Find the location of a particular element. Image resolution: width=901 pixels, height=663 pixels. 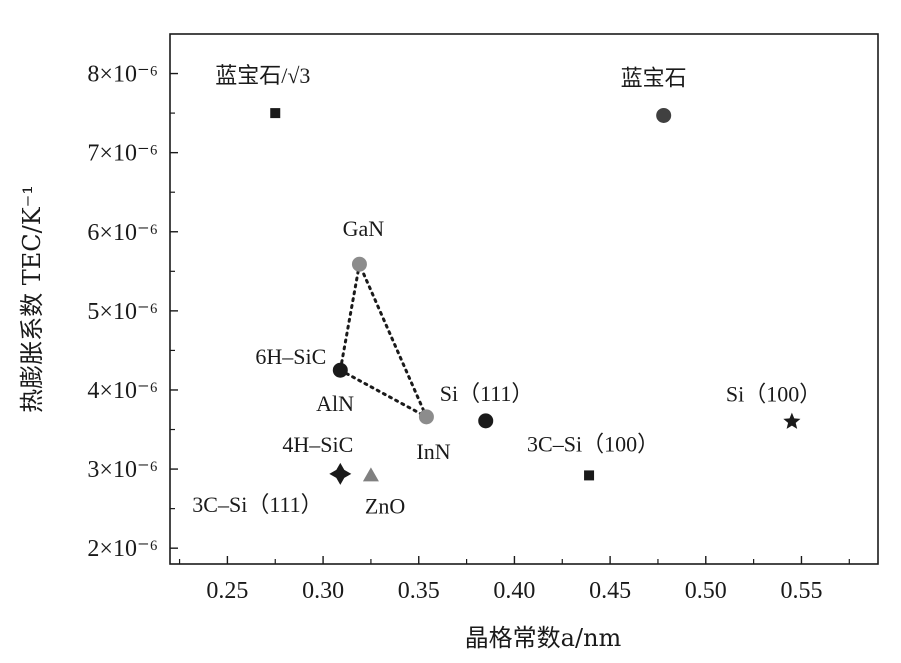

y-tick-label: 7×10⁻⁶ is located at coordinates (122, 154).